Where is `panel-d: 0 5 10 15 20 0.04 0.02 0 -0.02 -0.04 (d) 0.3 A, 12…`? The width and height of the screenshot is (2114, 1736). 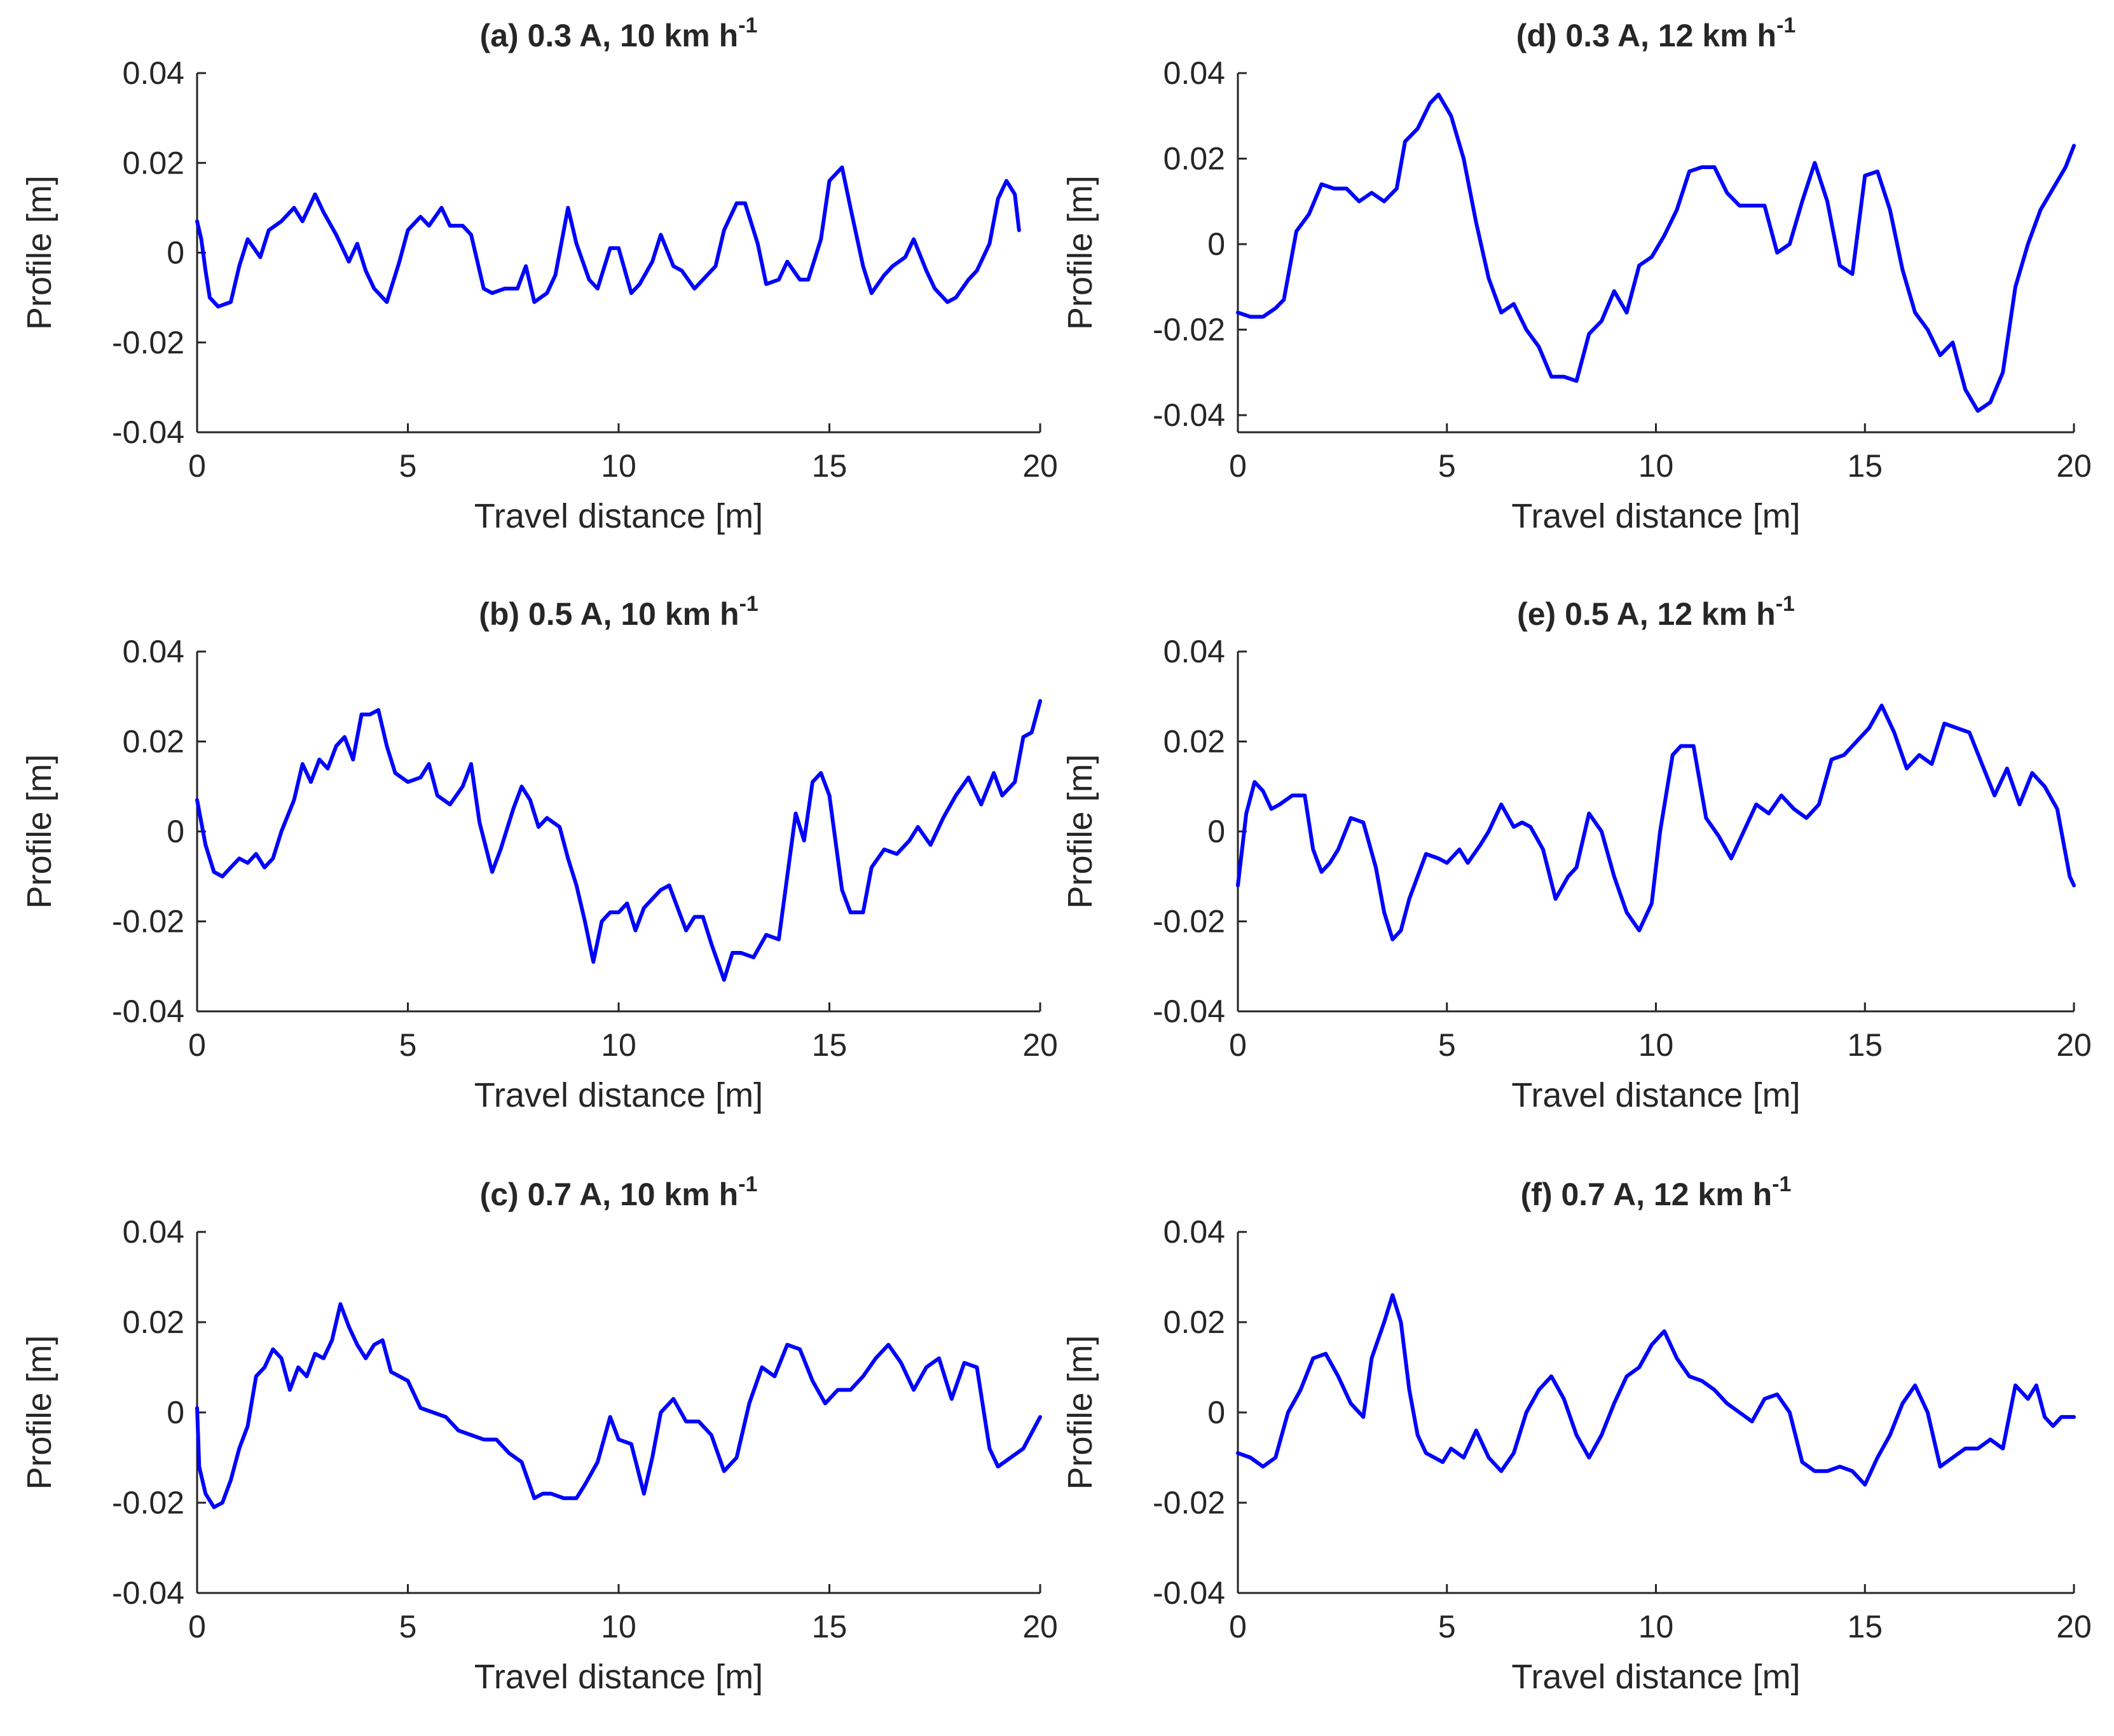
panel-d: 0 5 10 15 20 0.04 0.02 0 -0.02 -0.04 (d) 0.3 A, 12… is located at coordinates (1576, 274).